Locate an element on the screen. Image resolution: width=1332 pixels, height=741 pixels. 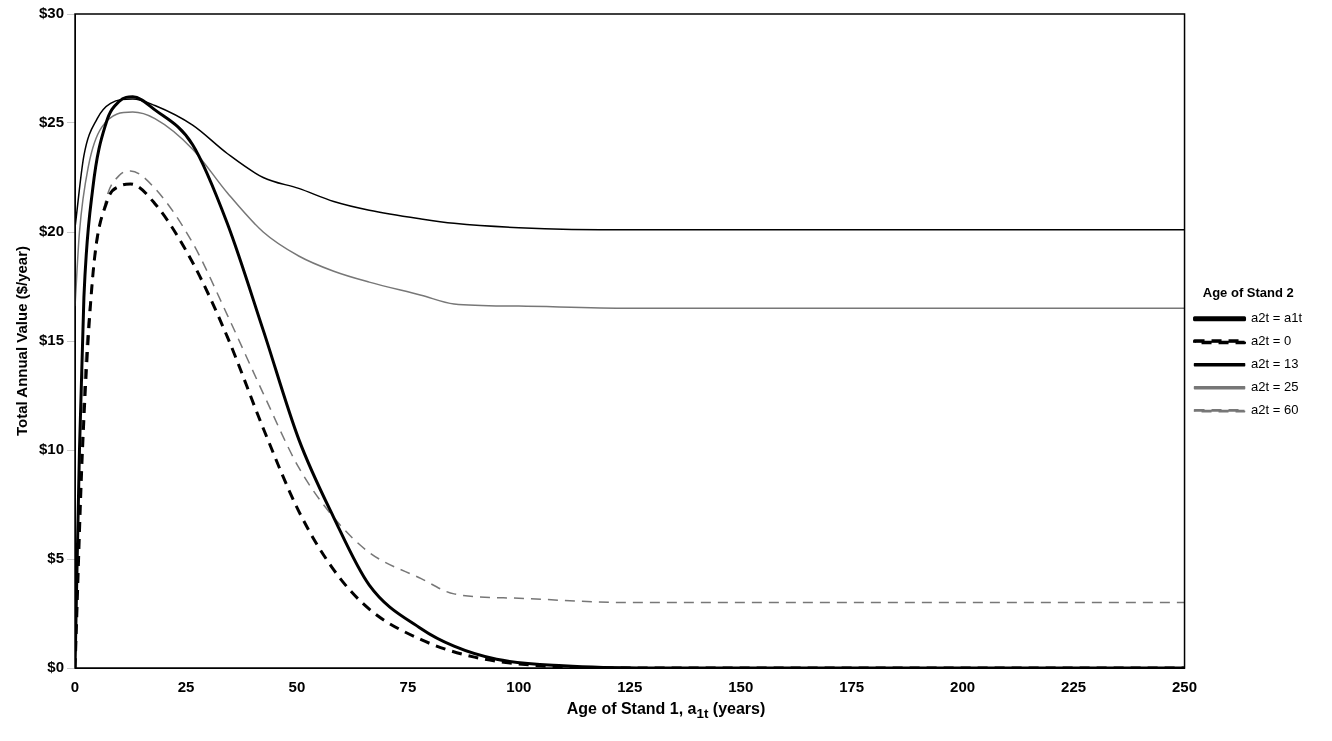
y-tick-label: $0 is located at coordinates (56, 667).